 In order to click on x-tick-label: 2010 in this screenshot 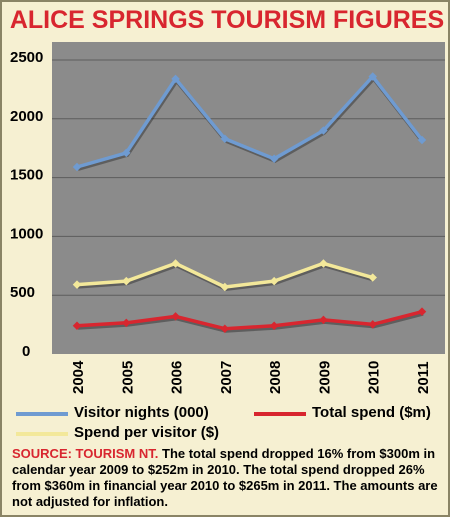, I will do `click(374, 377)`.